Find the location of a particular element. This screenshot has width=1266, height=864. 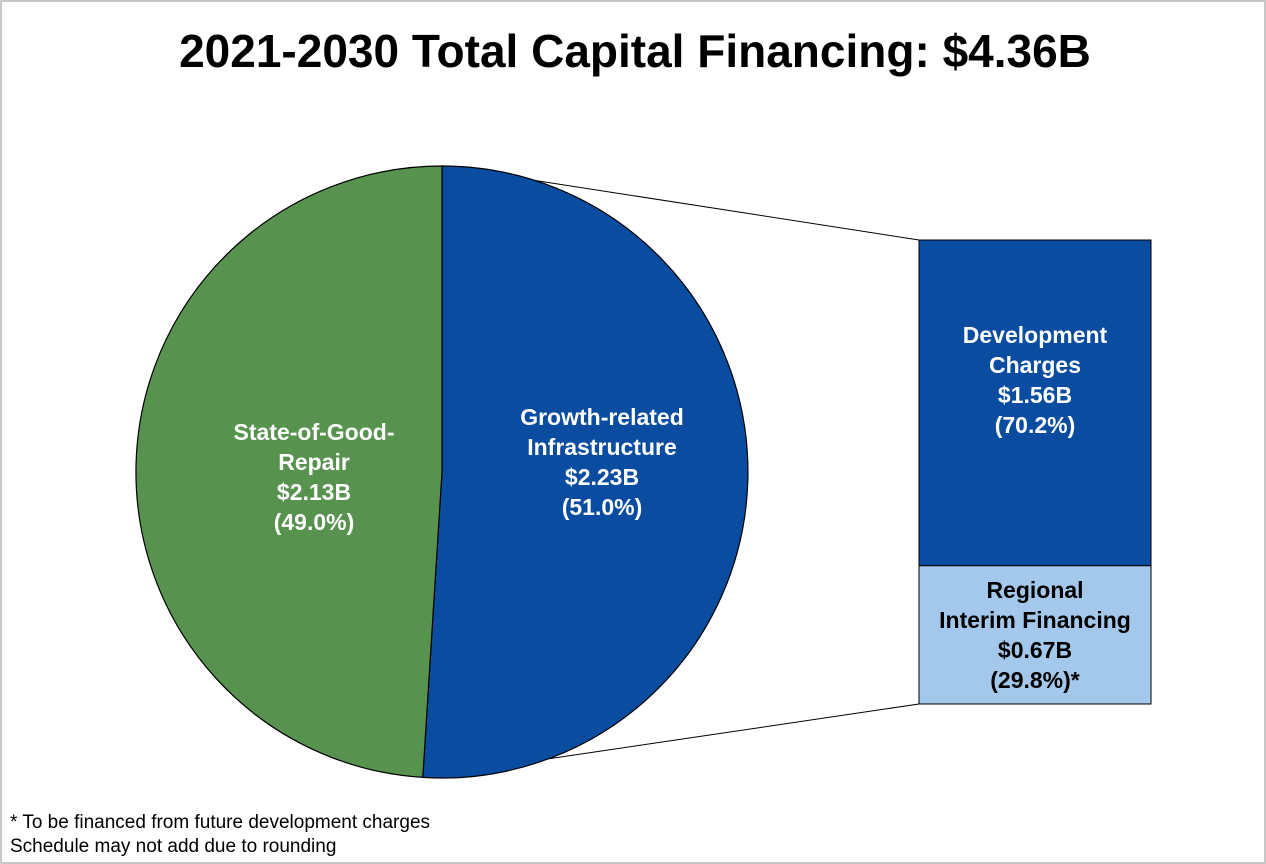

bar-label-rif-value: $0.67B is located at coordinates (1035, 650).